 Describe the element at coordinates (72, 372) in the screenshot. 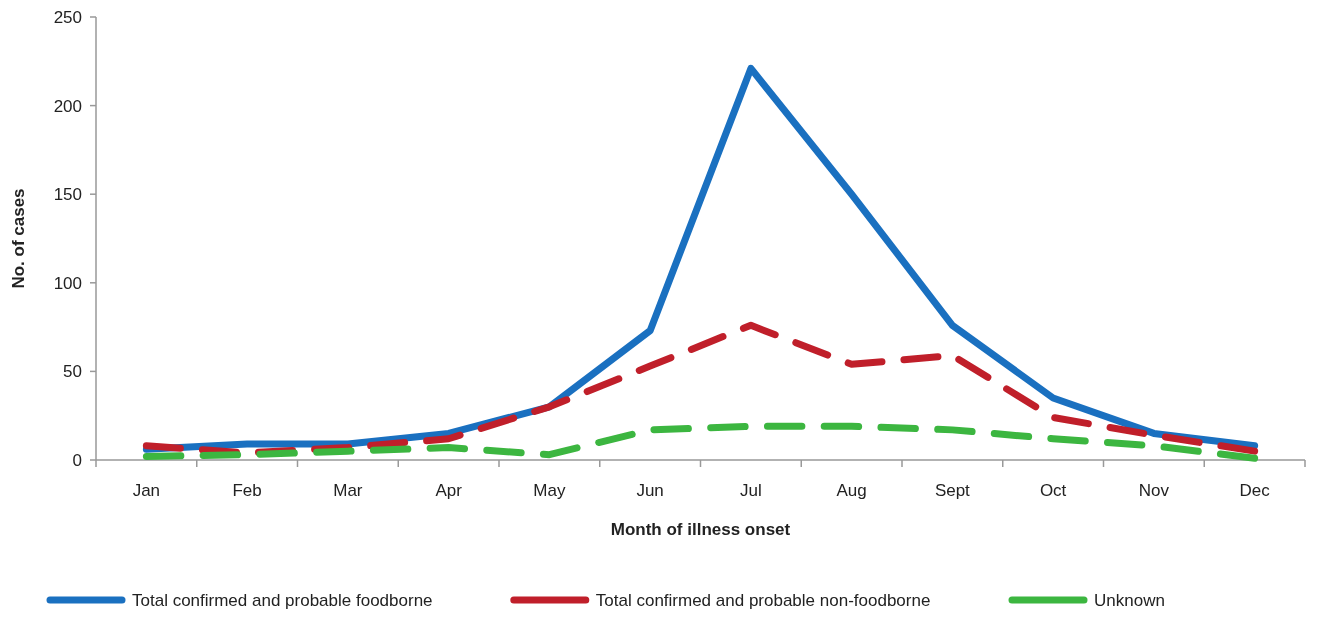

I see `y-tick-label: 50` at that location.